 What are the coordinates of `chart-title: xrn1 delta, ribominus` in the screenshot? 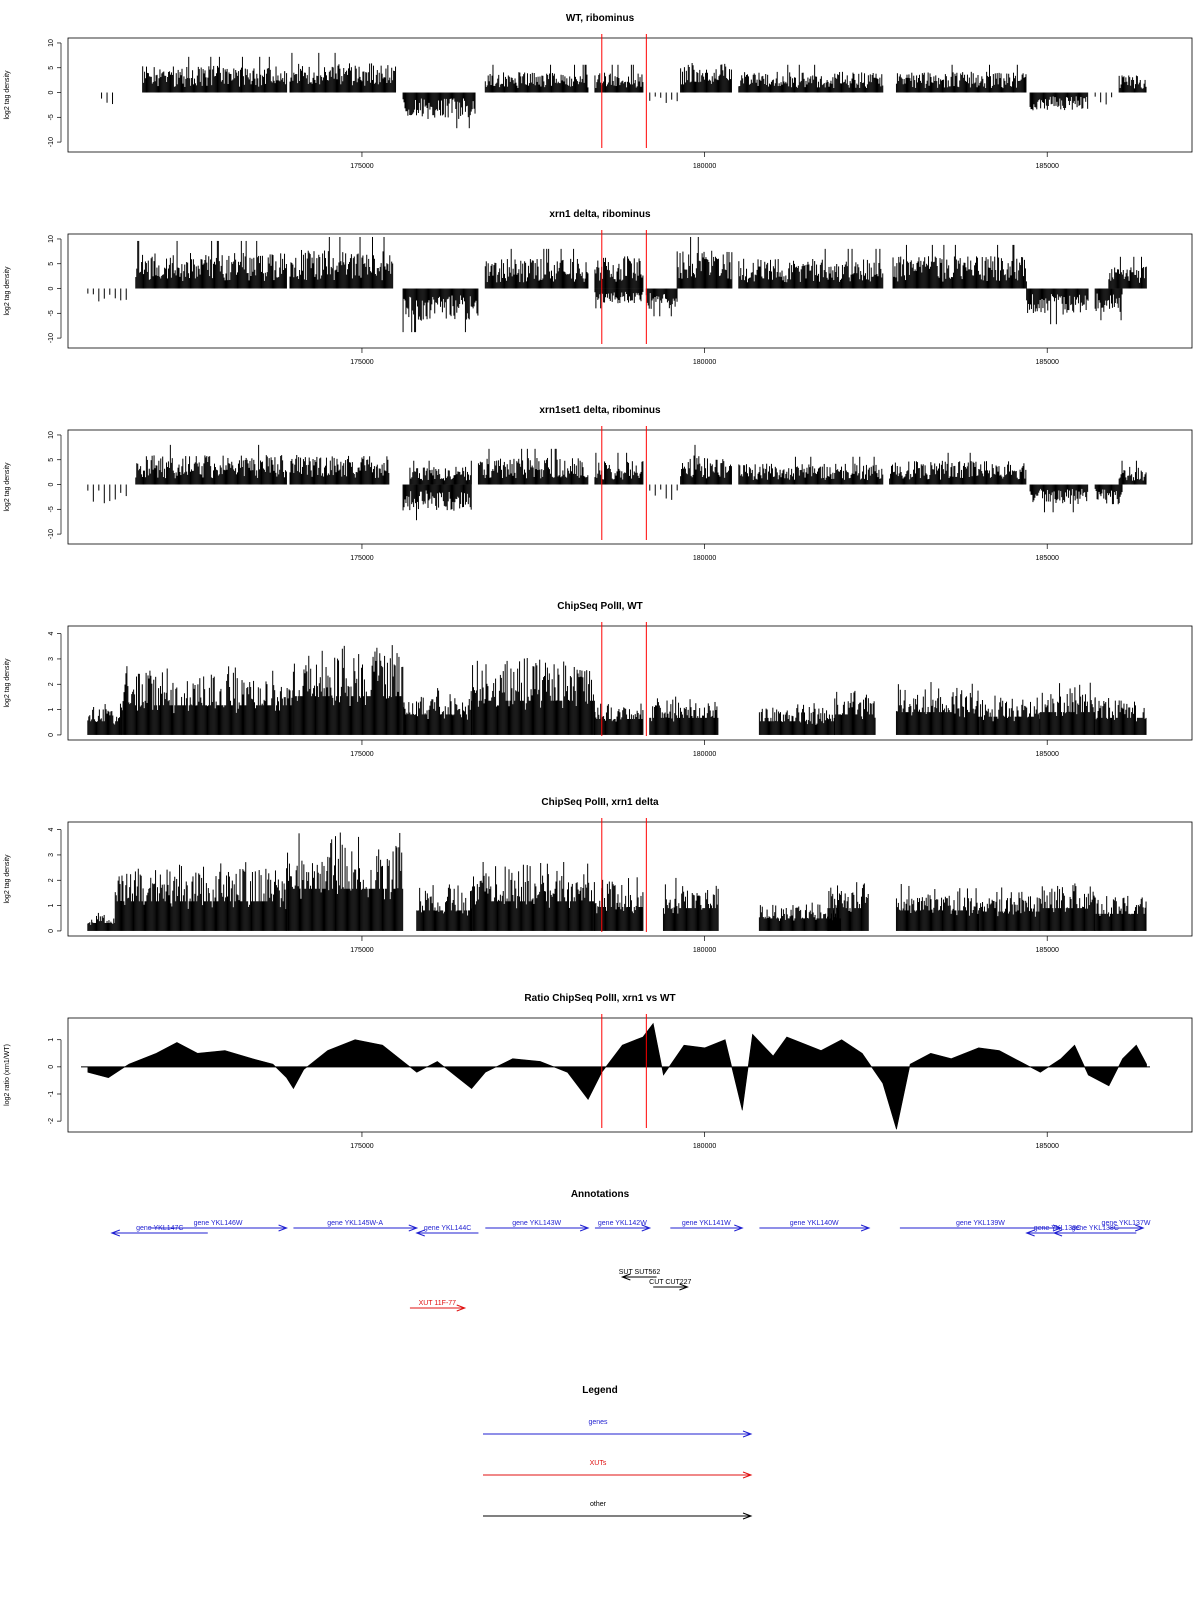 It's located at (600, 214).